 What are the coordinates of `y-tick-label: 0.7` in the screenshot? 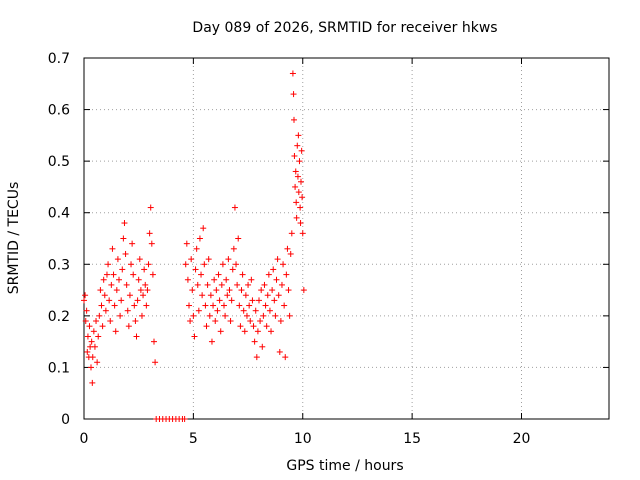 It's located at (59, 59).